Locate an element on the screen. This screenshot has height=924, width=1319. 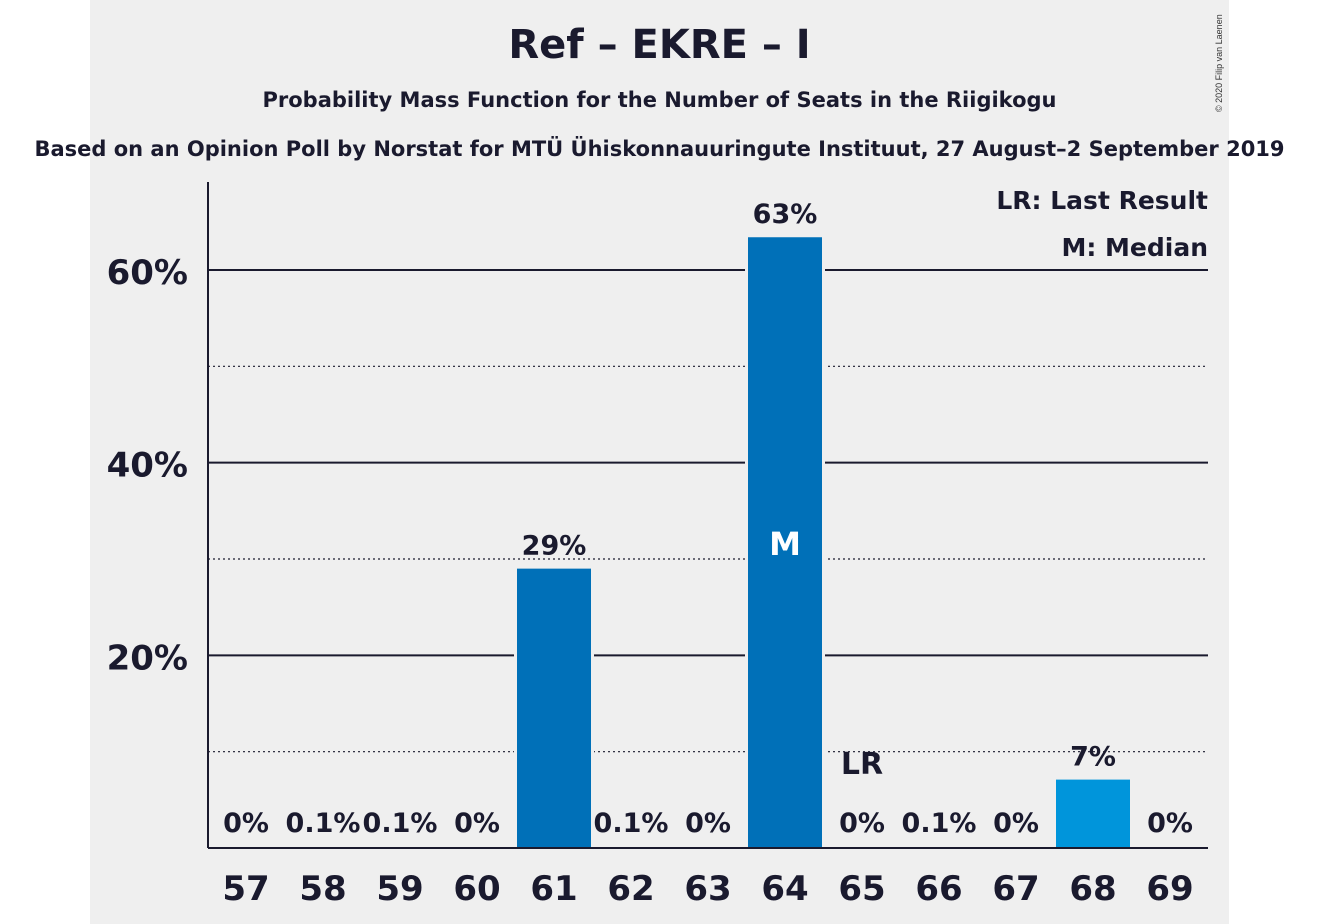
x-tick-label: 64 is located at coordinates (784, 889).